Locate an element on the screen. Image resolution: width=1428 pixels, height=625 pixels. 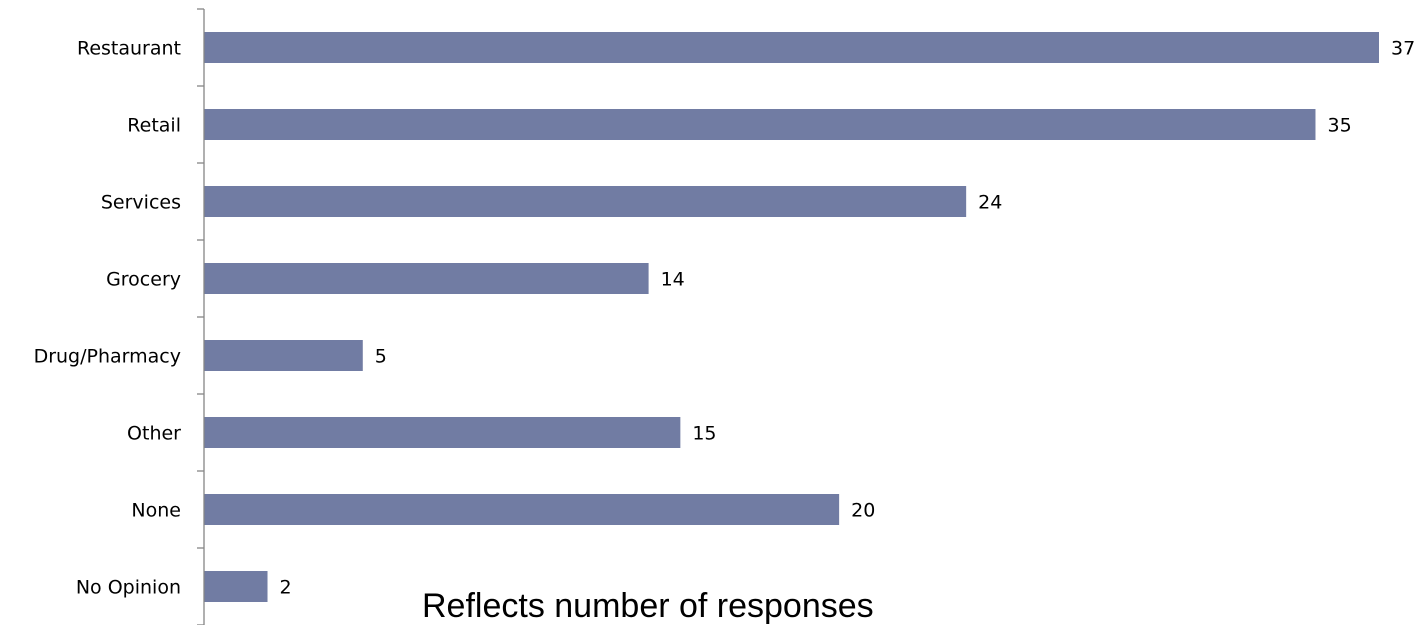
chart-annotation: Reflects number of responses is located at coordinates (648, 606).